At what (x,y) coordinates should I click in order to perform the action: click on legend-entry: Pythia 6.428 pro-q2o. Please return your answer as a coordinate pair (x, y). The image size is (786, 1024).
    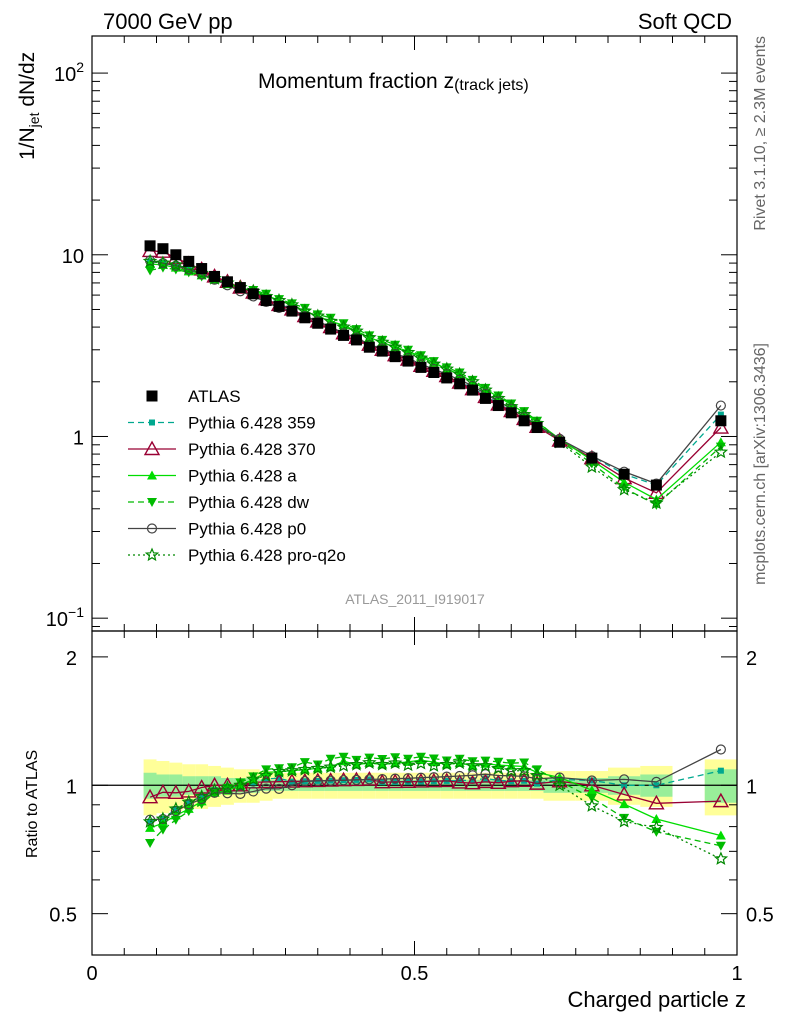
    Looking at the image, I should click on (237, 555).